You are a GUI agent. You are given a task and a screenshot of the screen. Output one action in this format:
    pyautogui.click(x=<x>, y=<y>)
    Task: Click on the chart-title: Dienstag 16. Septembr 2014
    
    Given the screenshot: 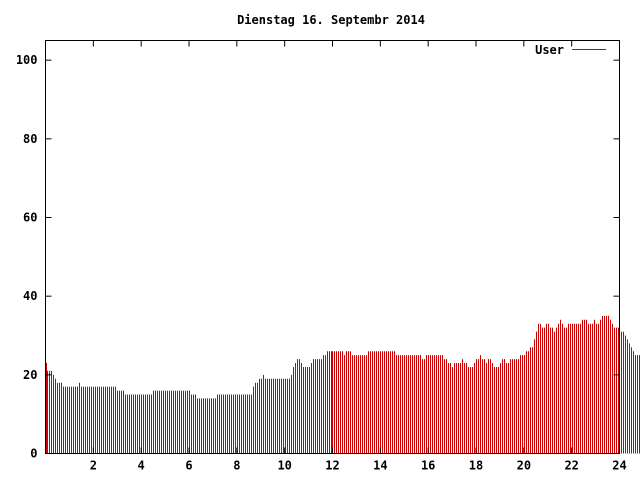 What is the action you would take?
    pyautogui.click(x=331, y=20)
    